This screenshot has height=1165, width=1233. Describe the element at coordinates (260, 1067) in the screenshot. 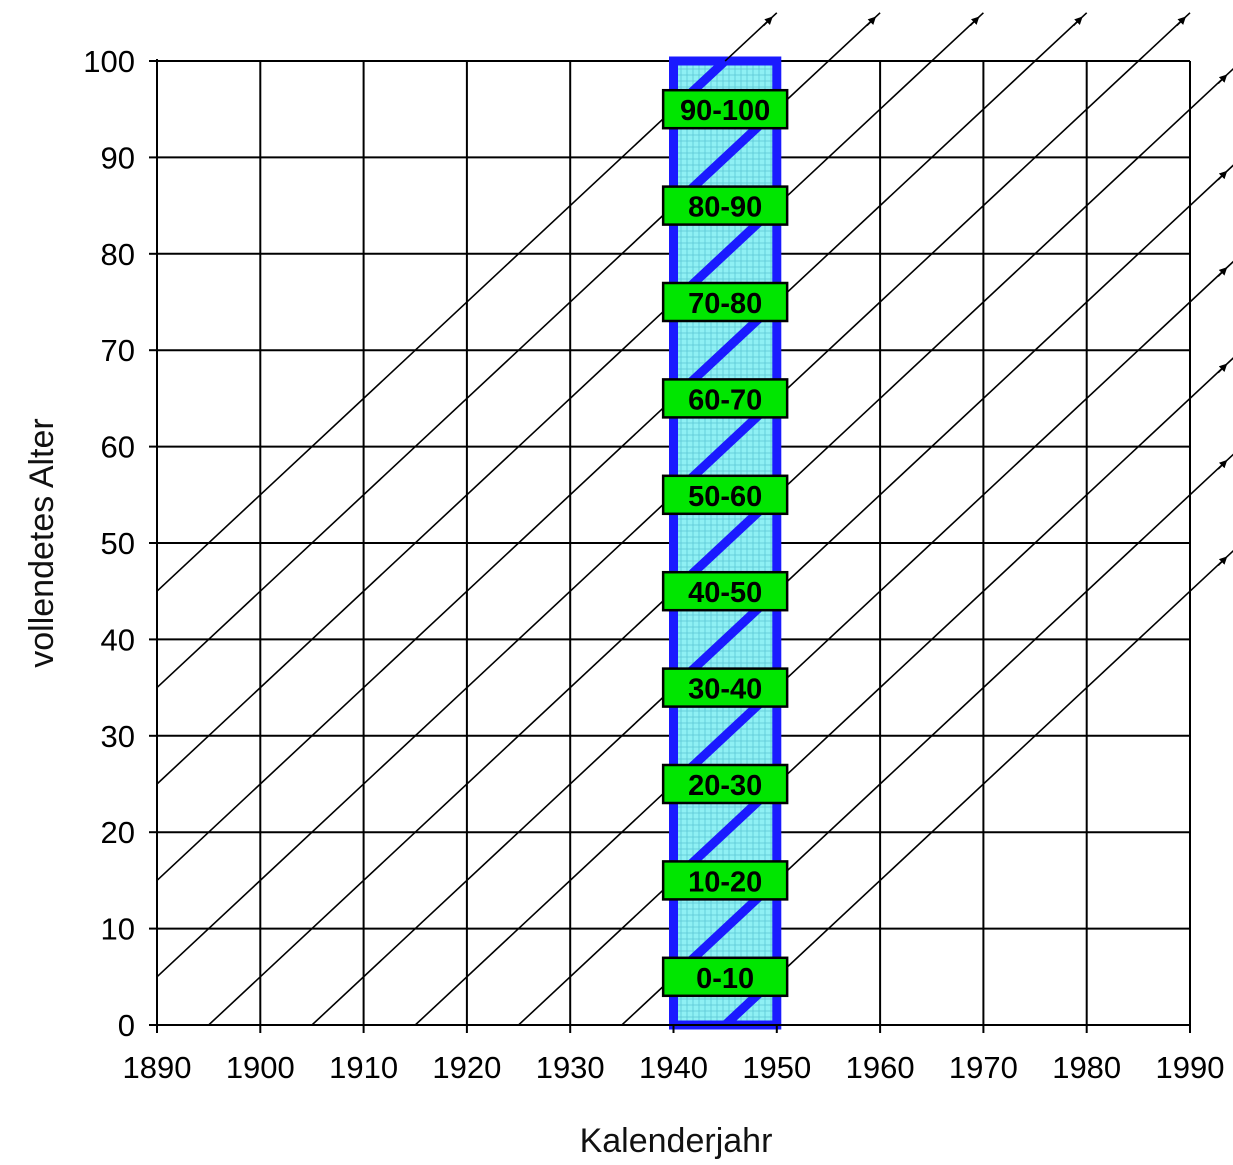

I see `x-tick-label: 1900` at that location.